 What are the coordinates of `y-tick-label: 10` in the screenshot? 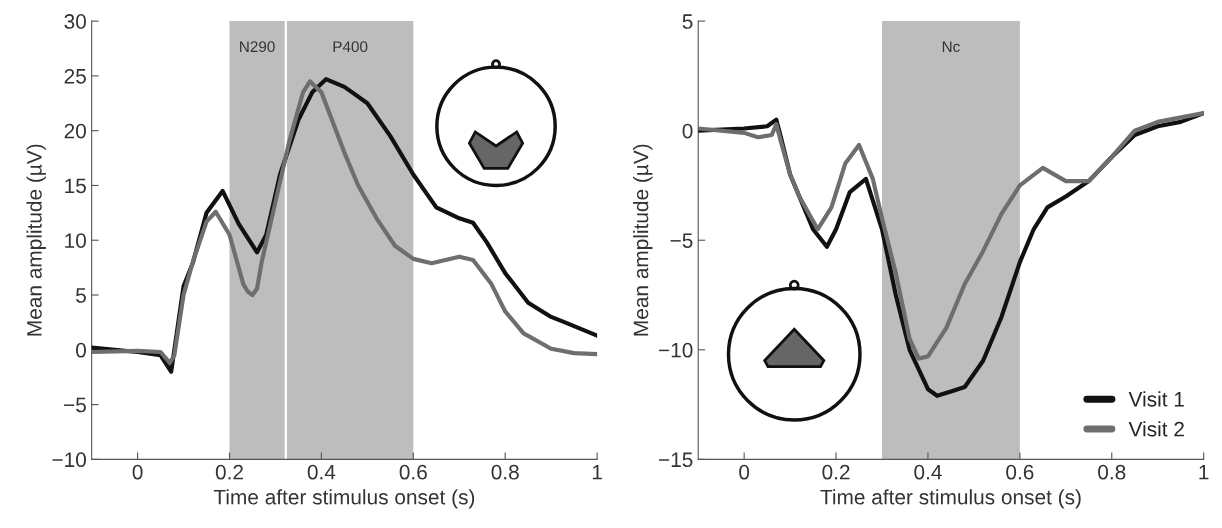 It's located at (75, 240).